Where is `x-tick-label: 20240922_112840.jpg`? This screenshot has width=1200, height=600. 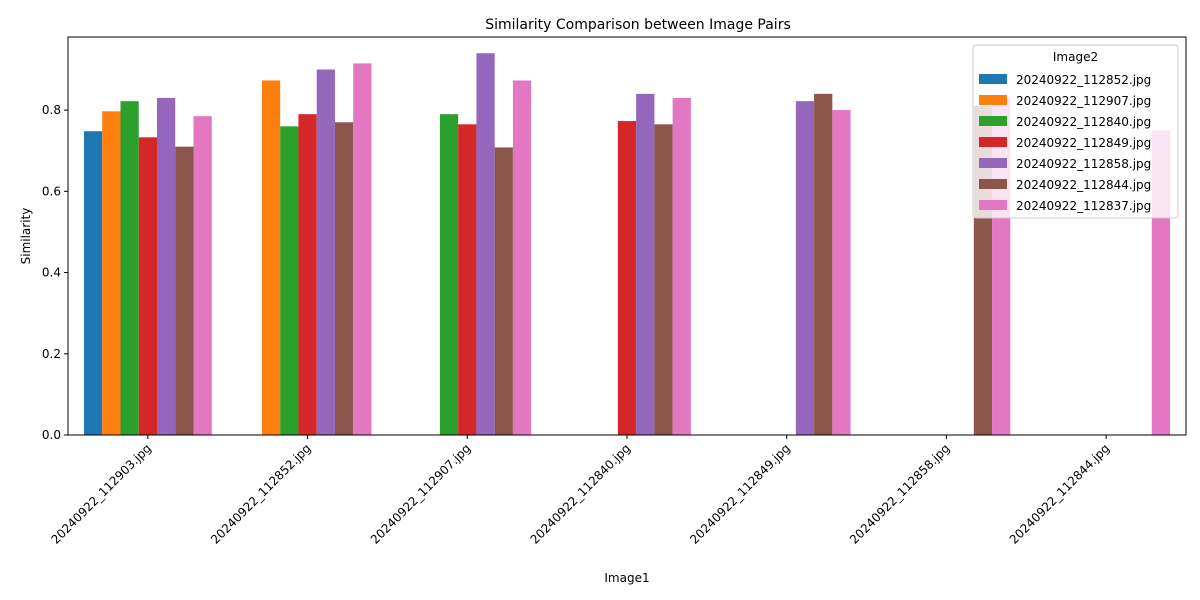
x-tick-label: 20240922_112840.jpg is located at coordinates (581, 494).